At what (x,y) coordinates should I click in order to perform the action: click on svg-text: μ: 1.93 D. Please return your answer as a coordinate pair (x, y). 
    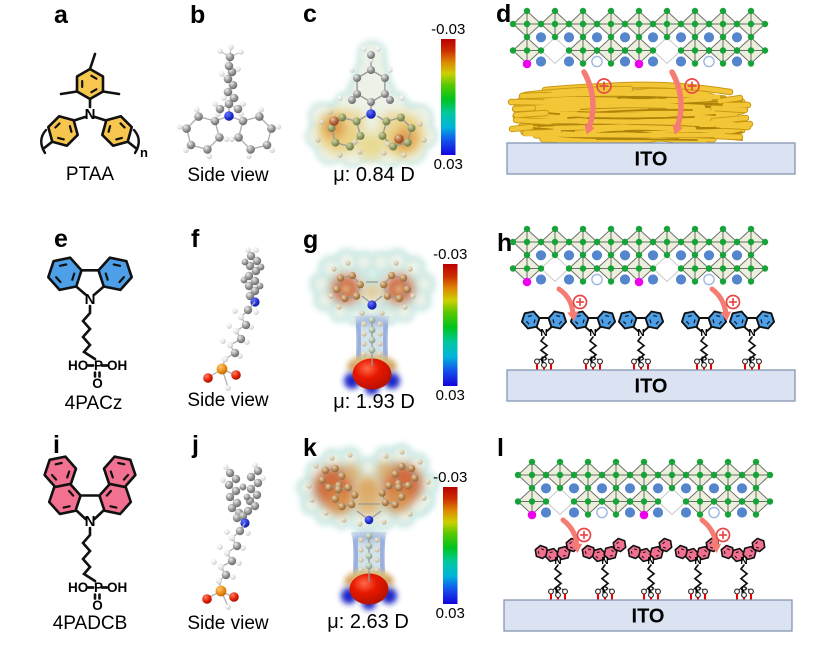
    Looking at the image, I should click on (374, 402).